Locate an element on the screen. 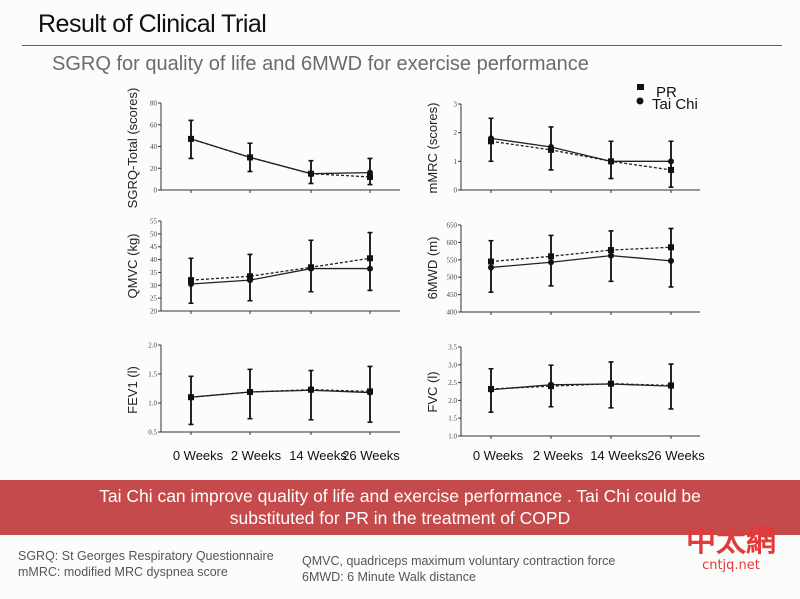  y-tick-label: 2.5 is located at coordinates (452, 383).